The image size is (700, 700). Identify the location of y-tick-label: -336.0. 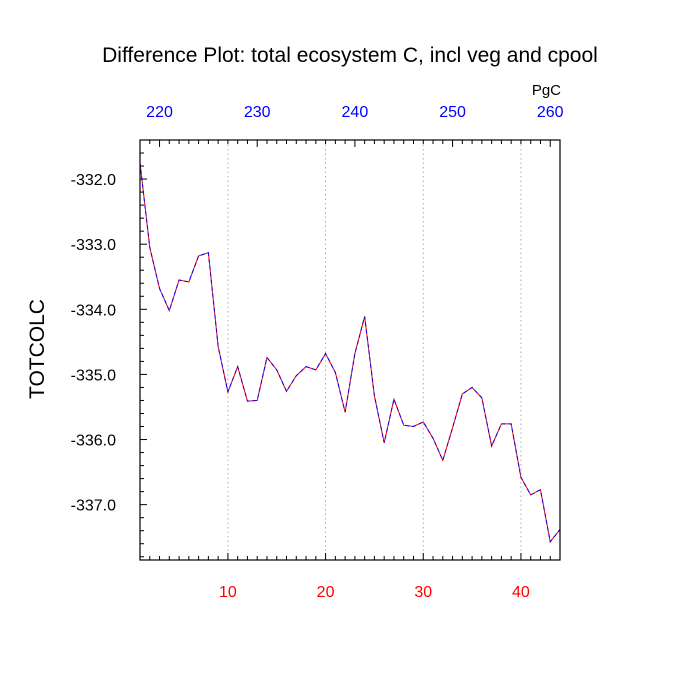
(93, 441).